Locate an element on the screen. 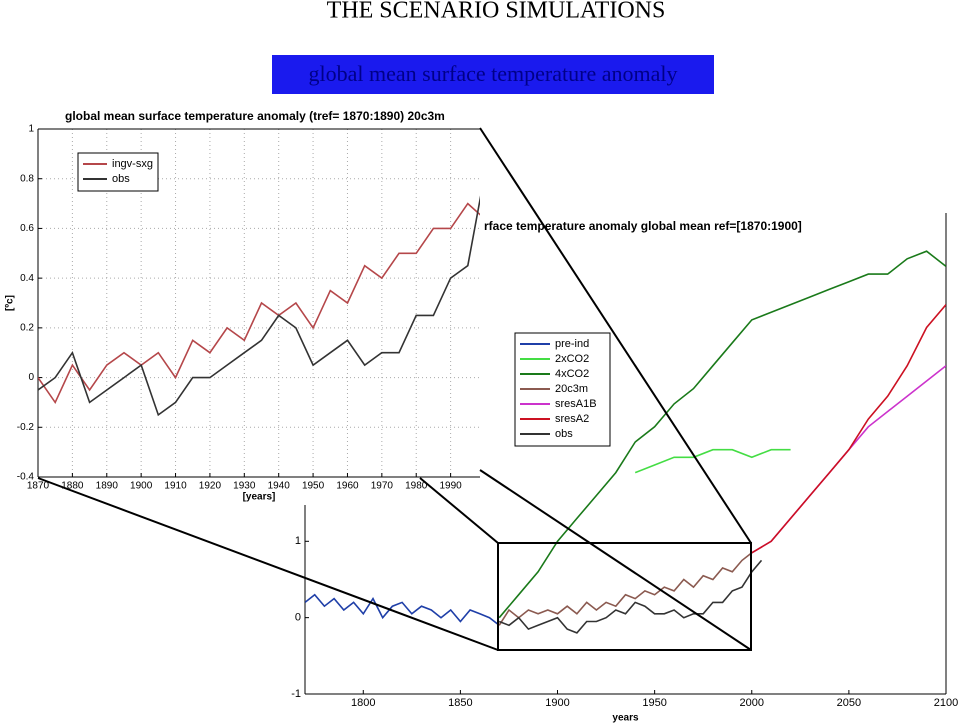 The width and height of the screenshot is (960, 726). x-tick-label: 1980 is located at coordinates (416, 486).